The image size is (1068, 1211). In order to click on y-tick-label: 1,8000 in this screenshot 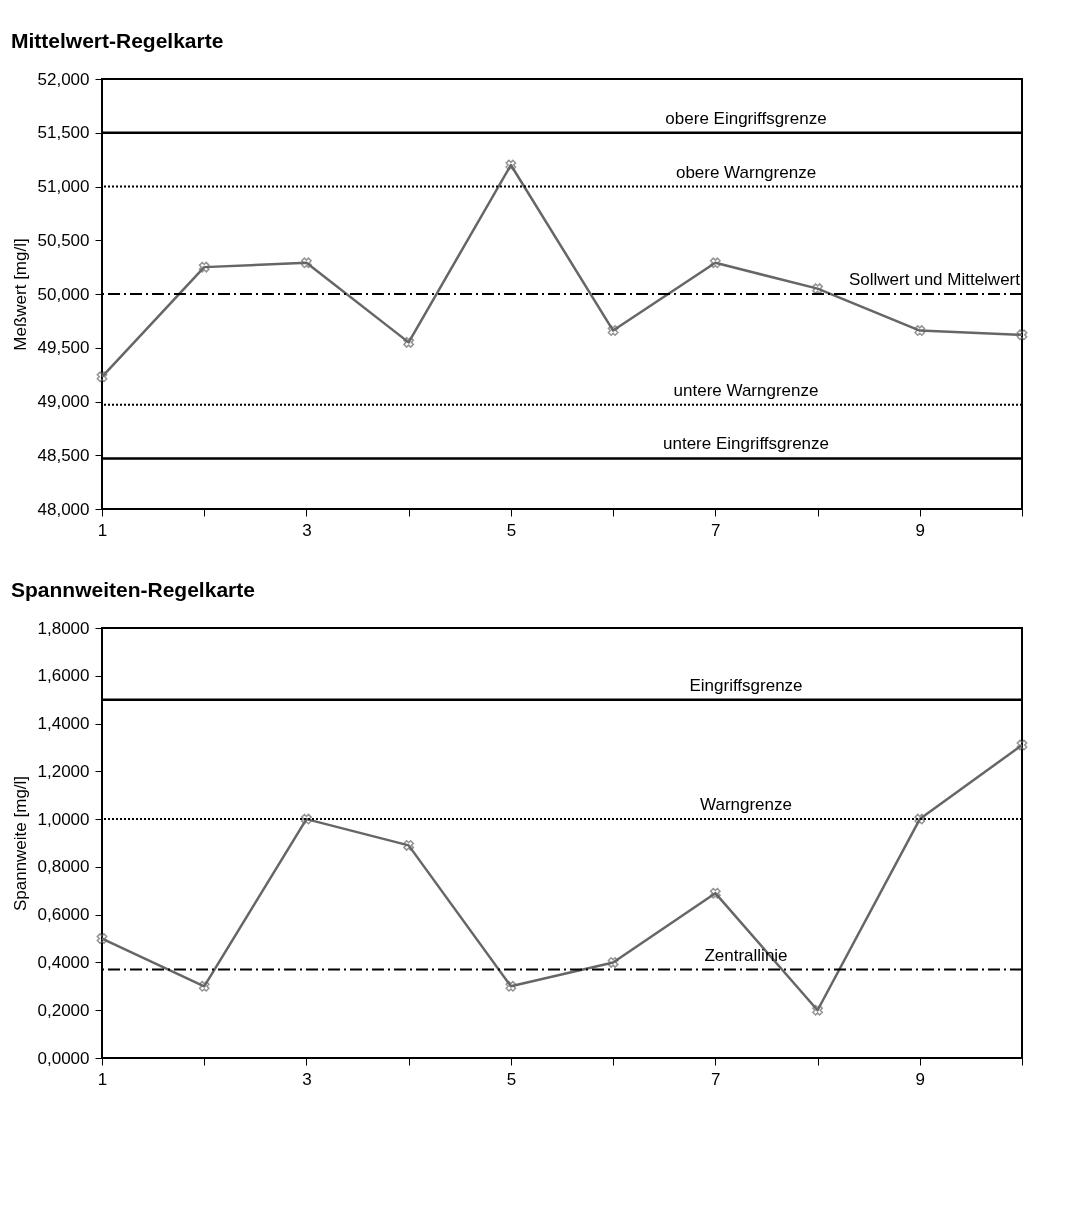, I will do `click(63, 628)`.